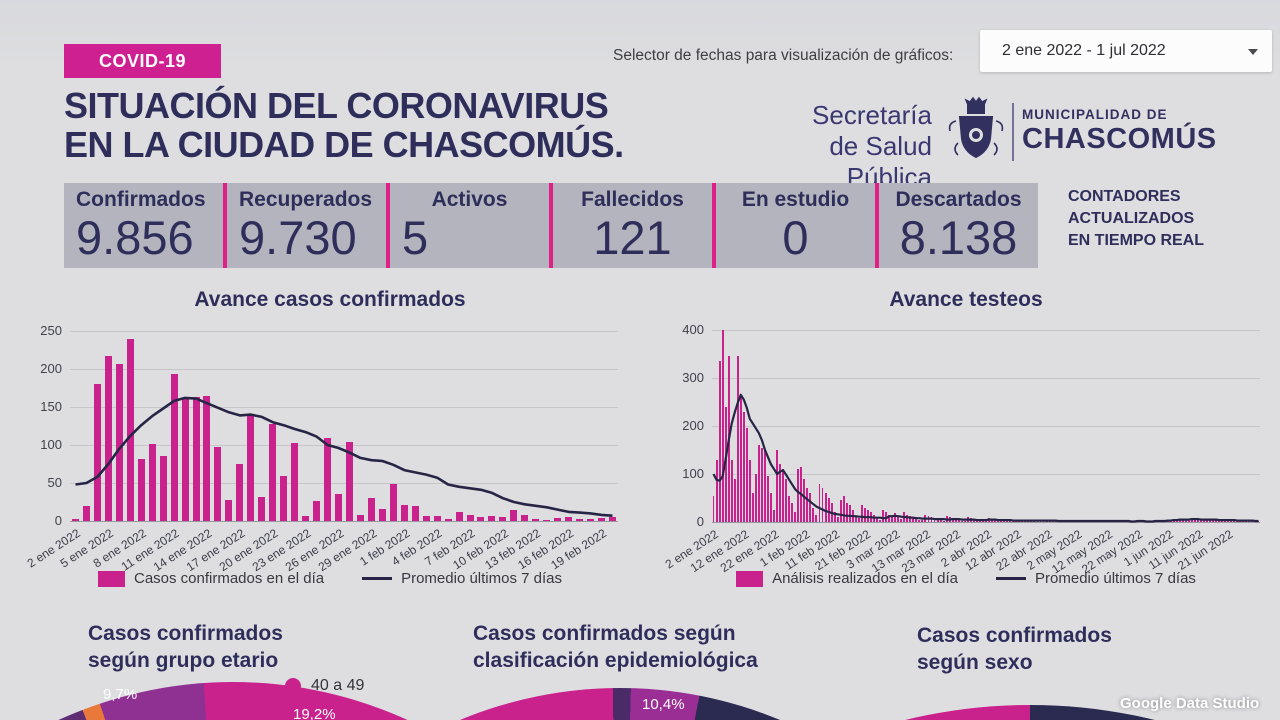  What do you see at coordinates (1014, 649) in the screenshot?
I see `pie-title-sexo: Casos confirmados según sexo` at bounding box center [1014, 649].